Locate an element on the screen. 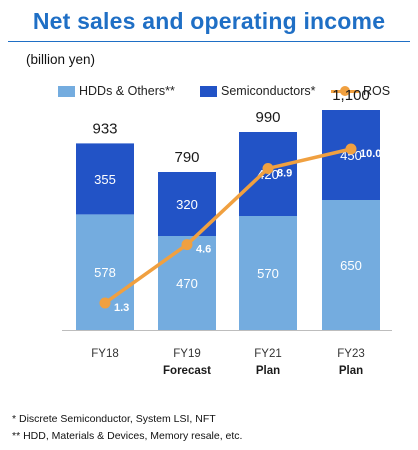  data-label-hdd-fy18: 578 is located at coordinates (105, 272).